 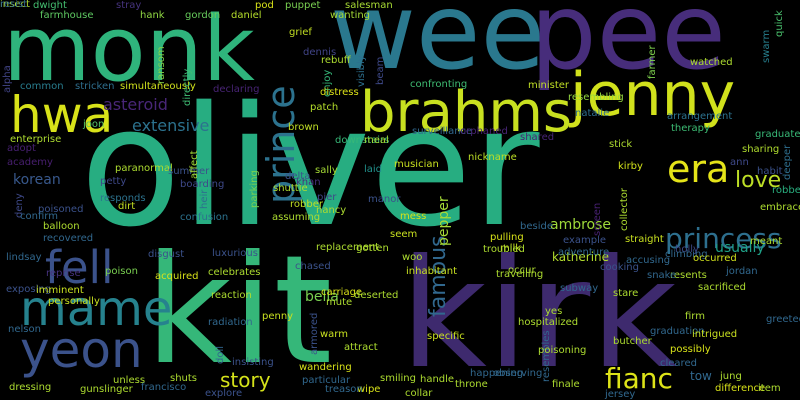 What do you see at coordinates (597, 219) in the screenshot?
I see `word-screen: screen` at bounding box center [597, 219].